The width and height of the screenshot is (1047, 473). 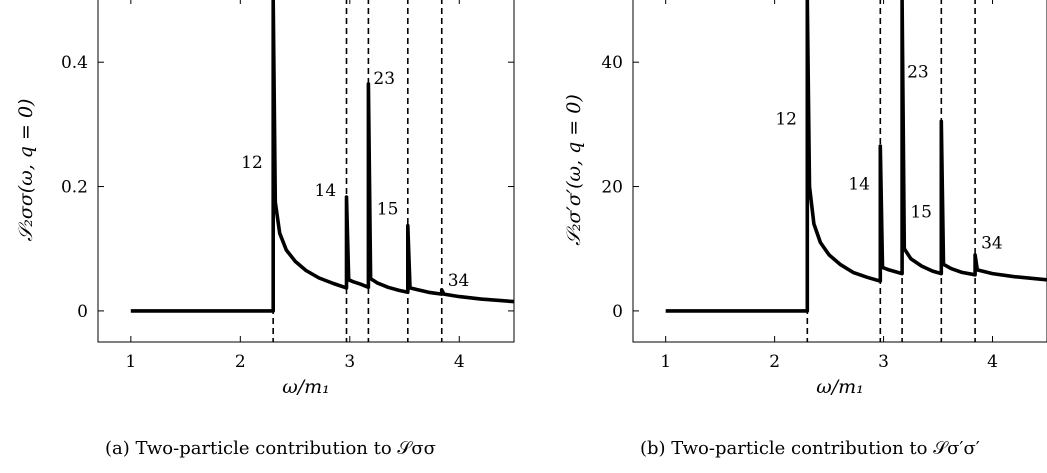 What do you see at coordinates (612, 63) in the screenshot?
I see `y-tick-label: 40` at bounding box center [612, 63].